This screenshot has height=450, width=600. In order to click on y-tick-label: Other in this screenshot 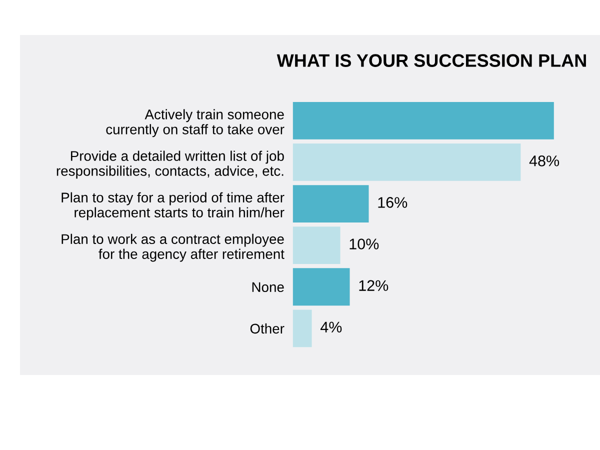, I will do `click(267, 328)`.